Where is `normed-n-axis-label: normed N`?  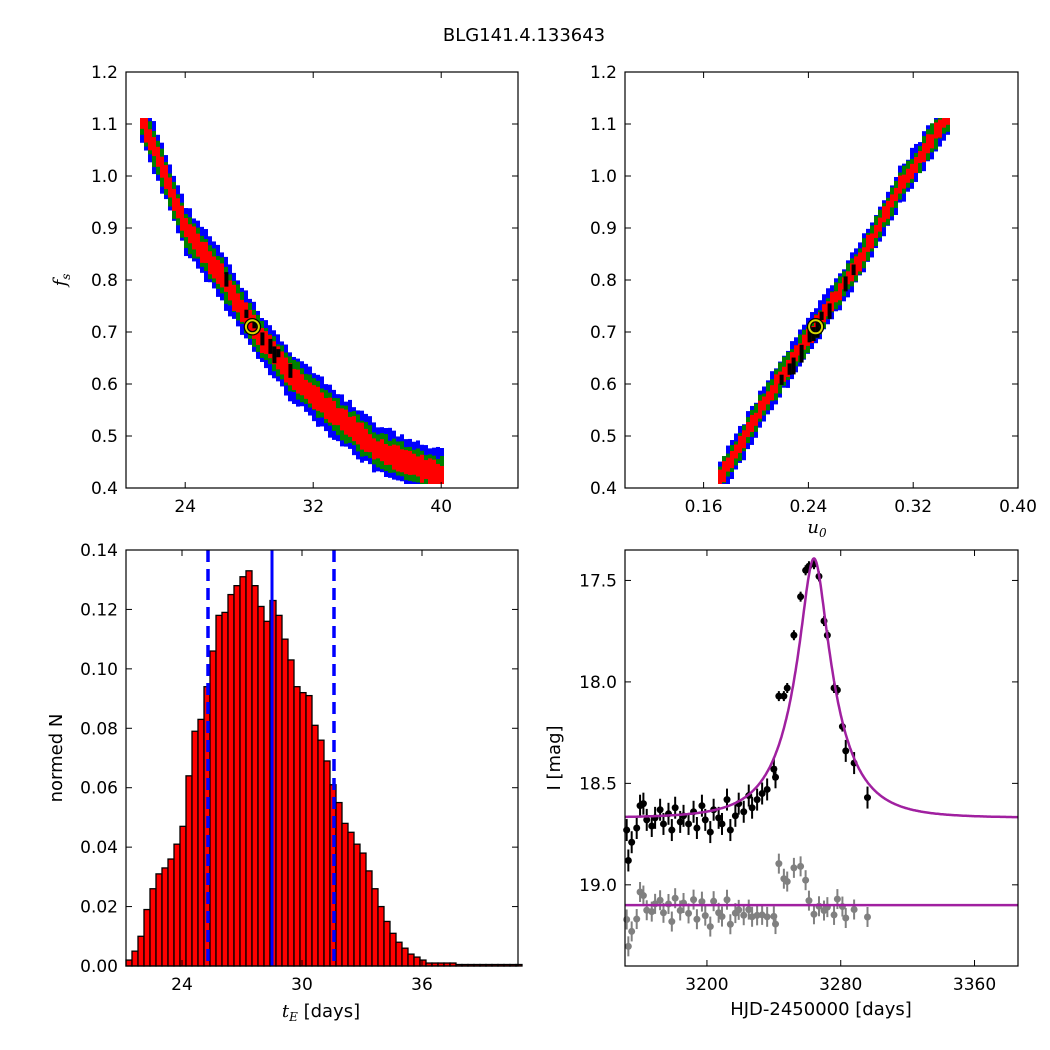
normed-n-axis-label: normed N is located at coordinates (56, 758).